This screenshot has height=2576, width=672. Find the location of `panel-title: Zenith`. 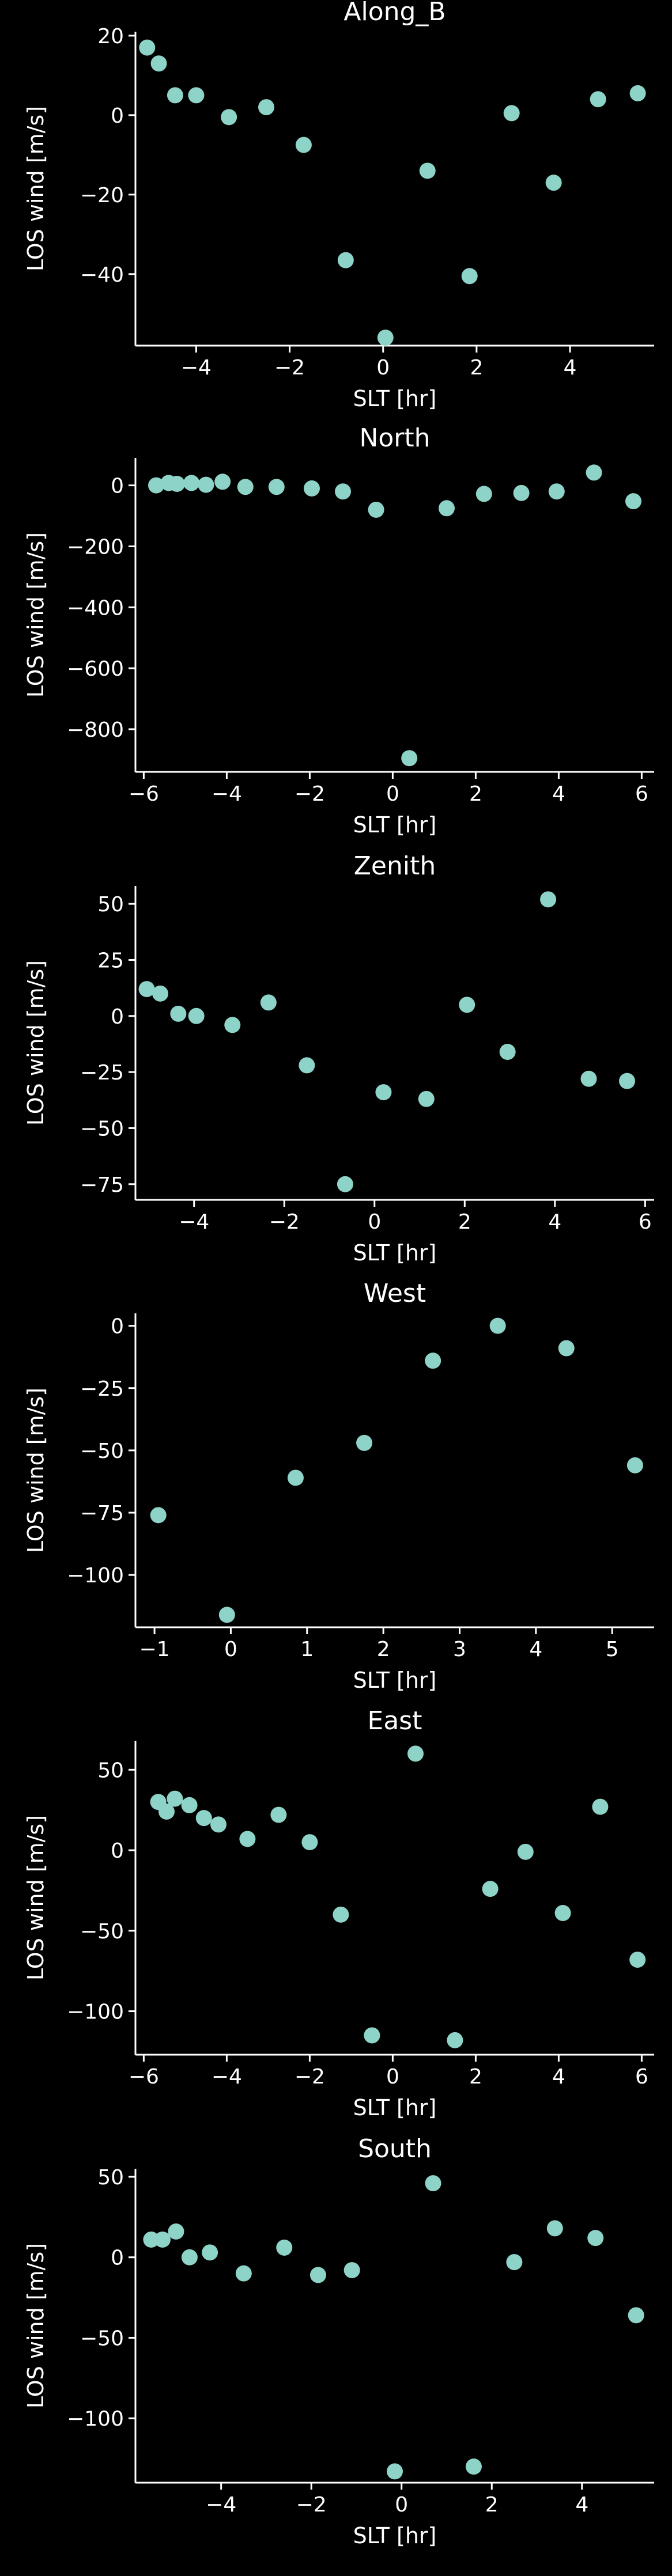

panel-title: Zenith is located at coordinates (395, 866).